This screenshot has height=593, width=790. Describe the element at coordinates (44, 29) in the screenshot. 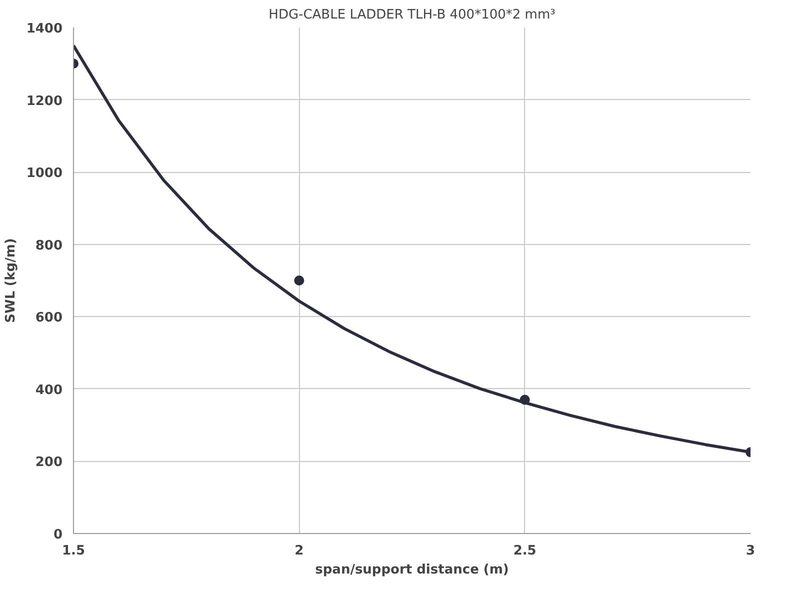

I see `y-tick-label: 1400` at that location.